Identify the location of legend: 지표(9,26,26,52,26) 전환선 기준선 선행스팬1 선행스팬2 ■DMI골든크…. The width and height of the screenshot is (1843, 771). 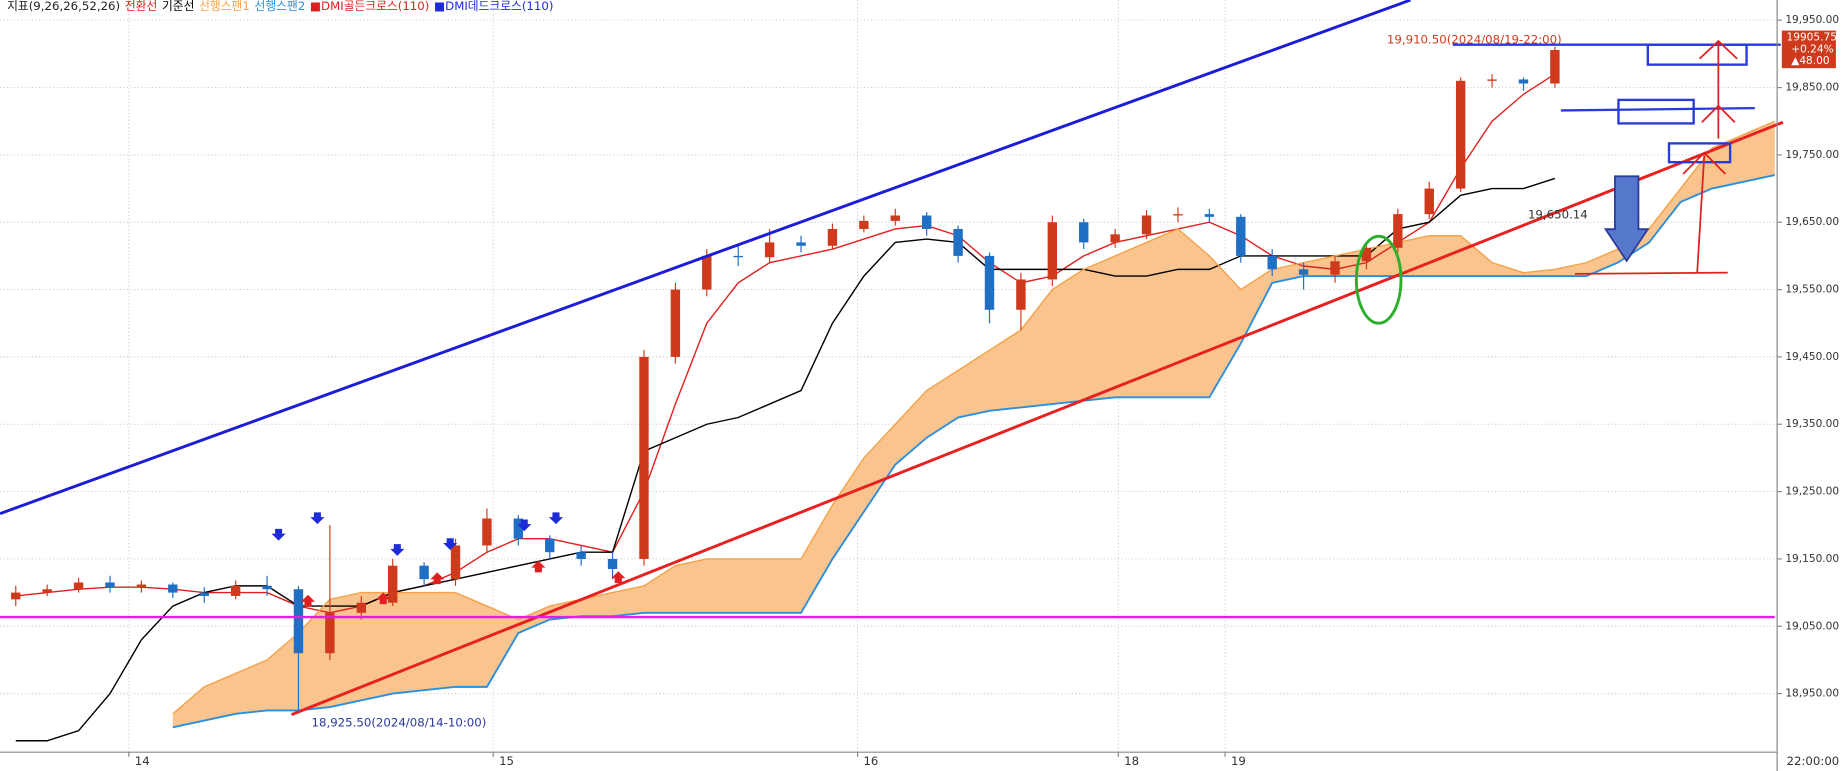
(280, 6).